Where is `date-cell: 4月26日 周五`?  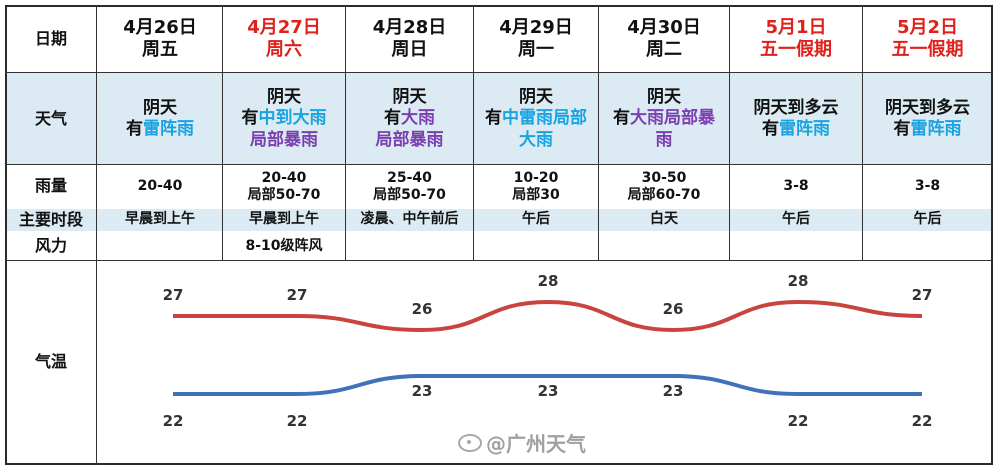
date-cell: 4月26日 周五 is located at coordinates (160, 39).